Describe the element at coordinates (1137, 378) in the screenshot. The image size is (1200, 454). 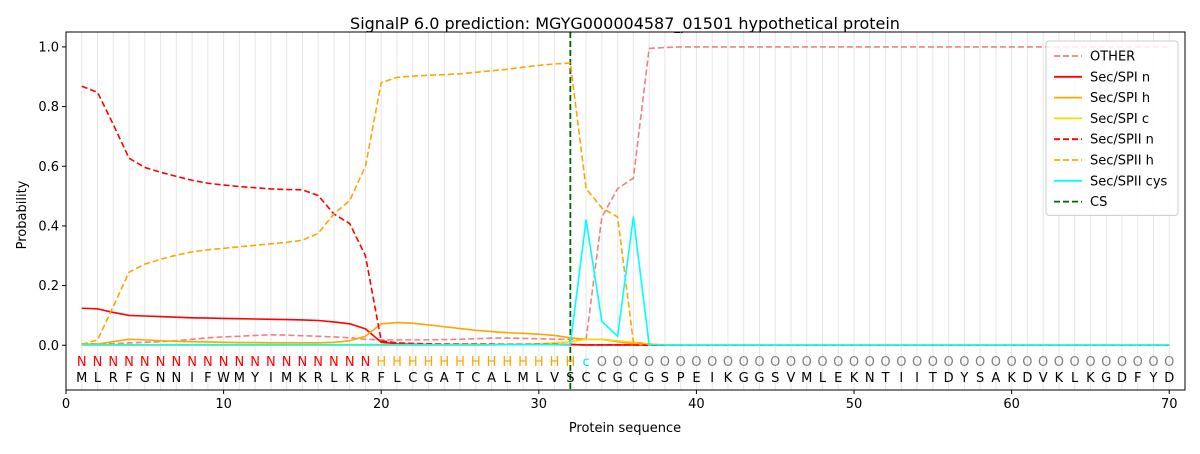
I see `residue-letter: F` at that location.